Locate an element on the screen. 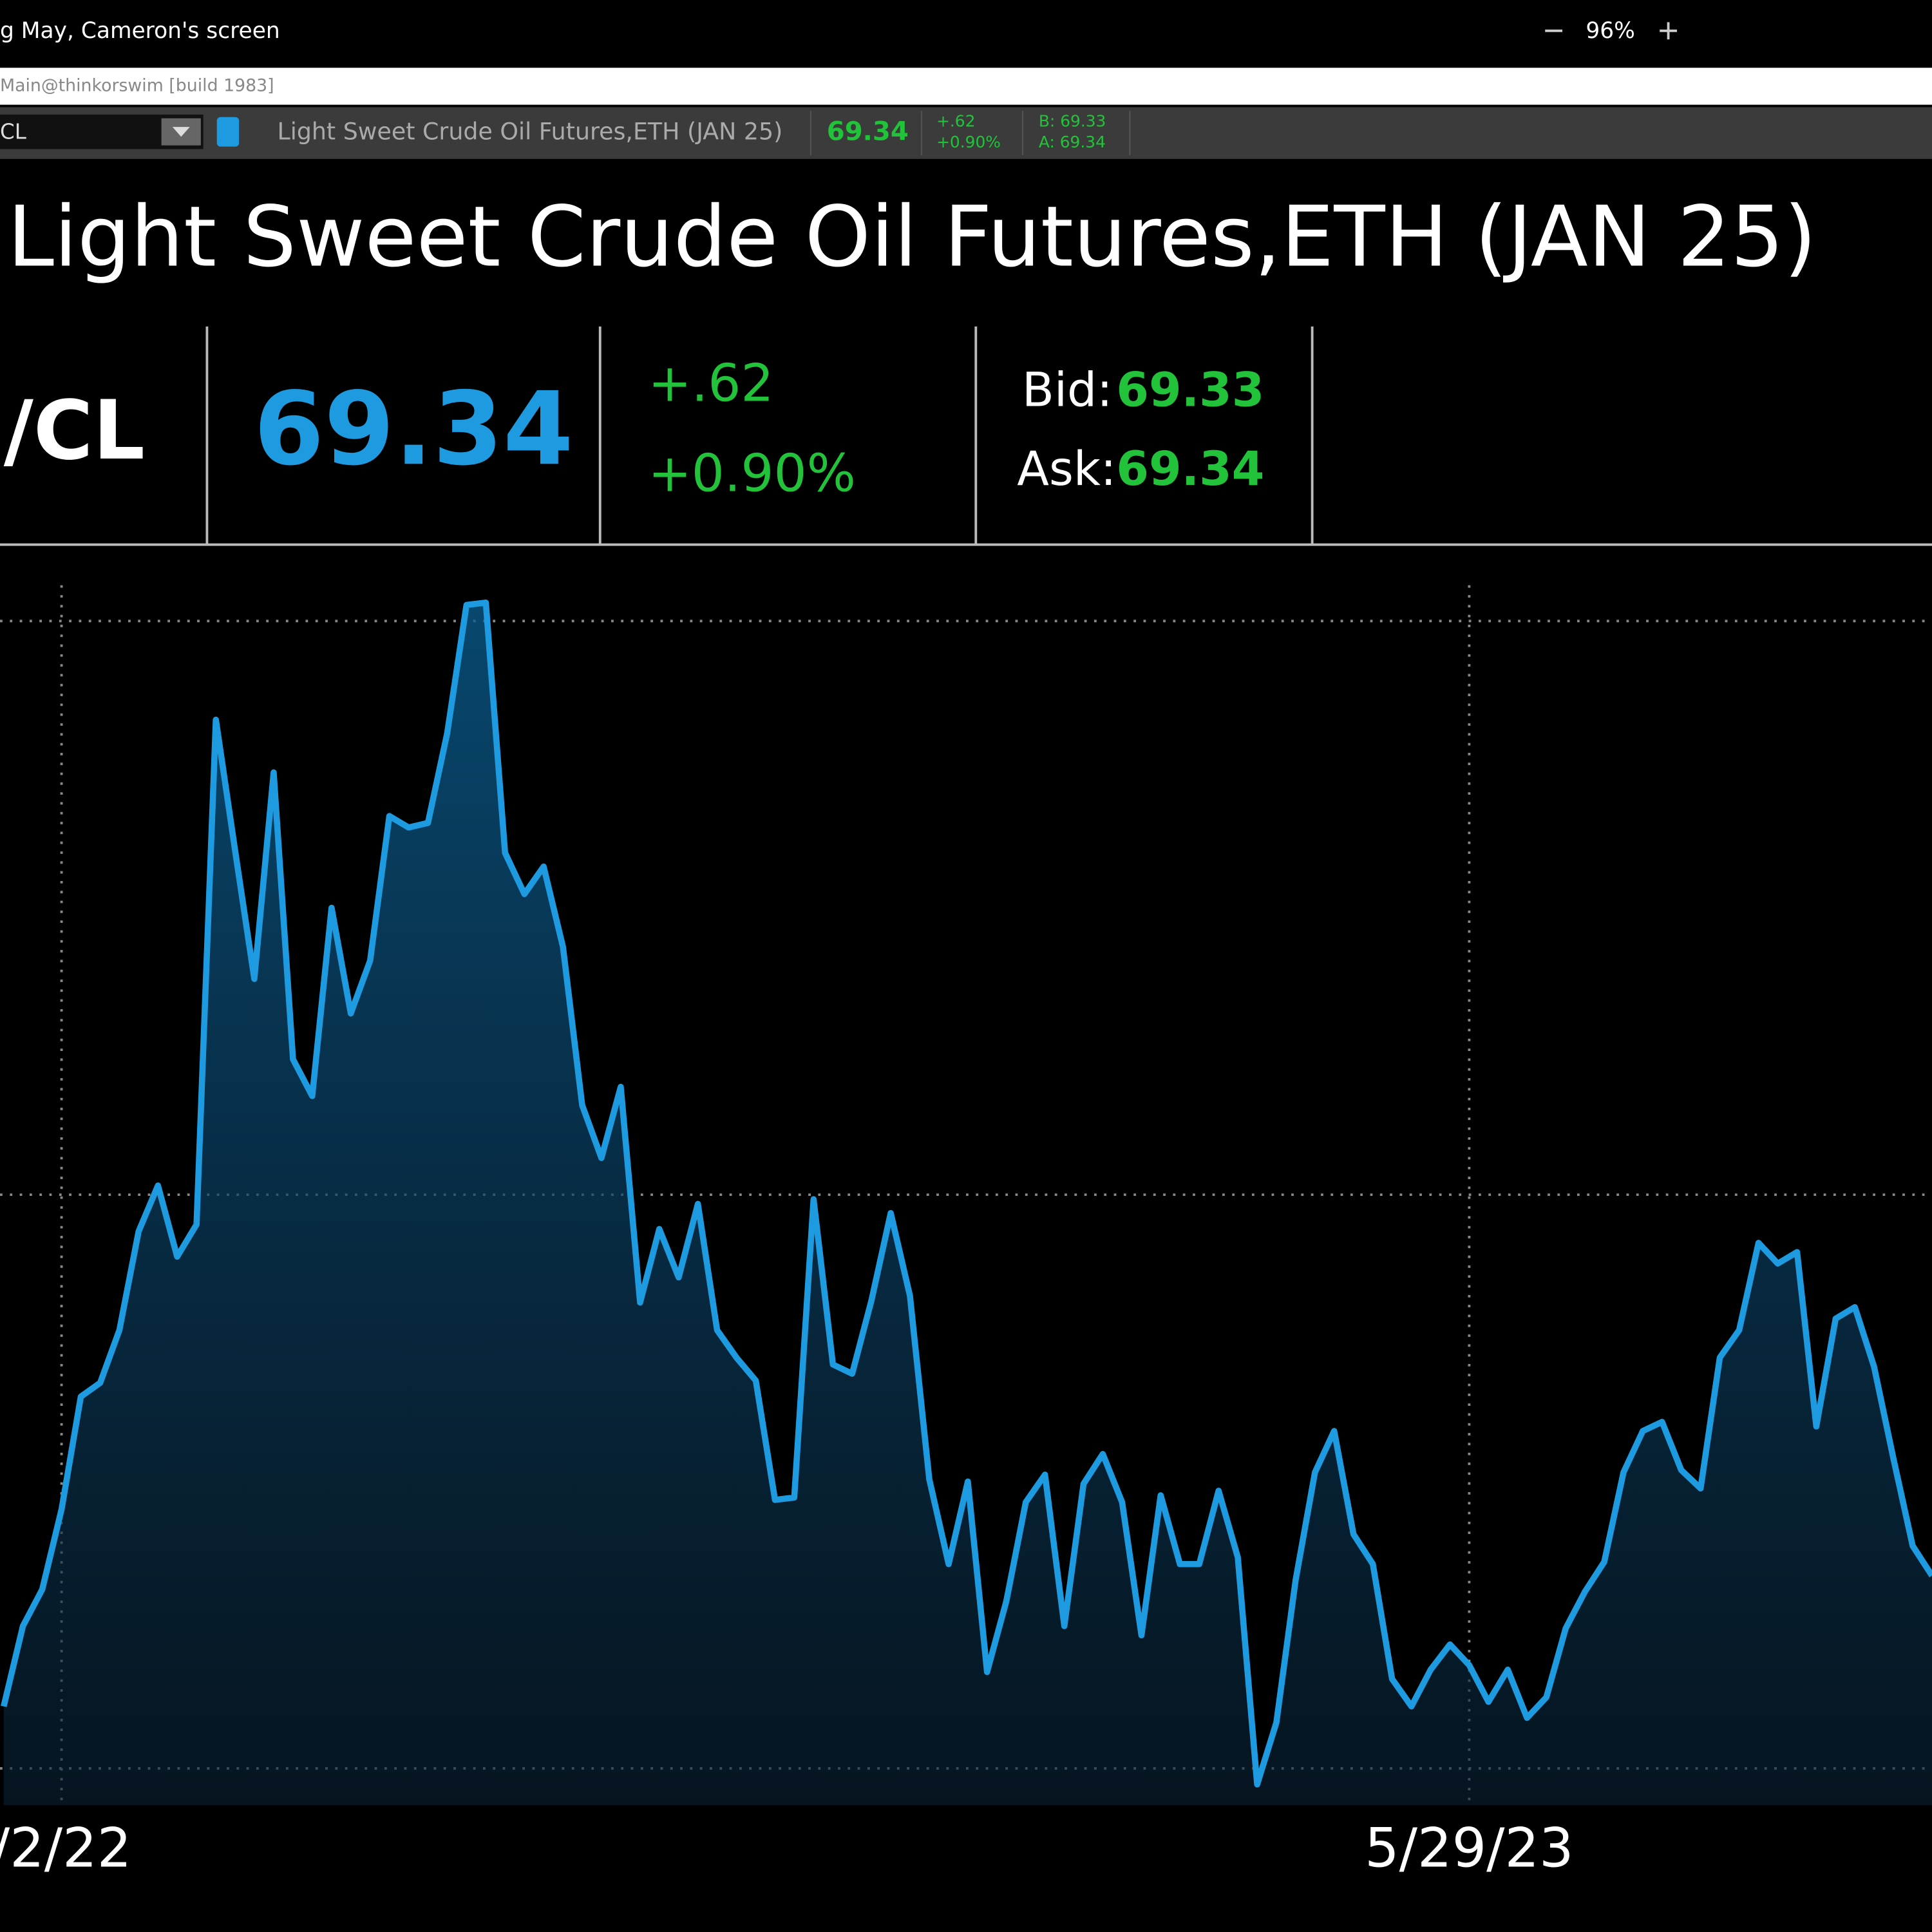  quote-last: 69.34 is located at coordinates (414, 429).